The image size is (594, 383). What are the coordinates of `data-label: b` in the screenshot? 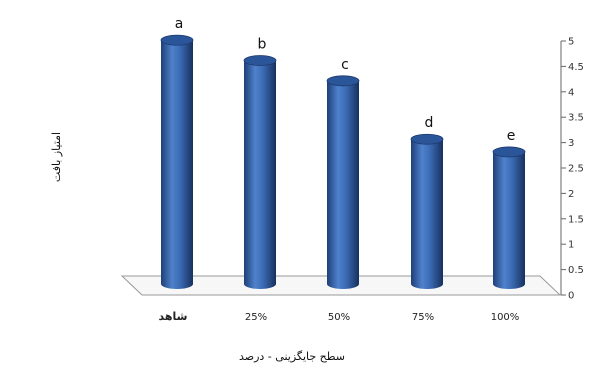 It's located at (262, 44).